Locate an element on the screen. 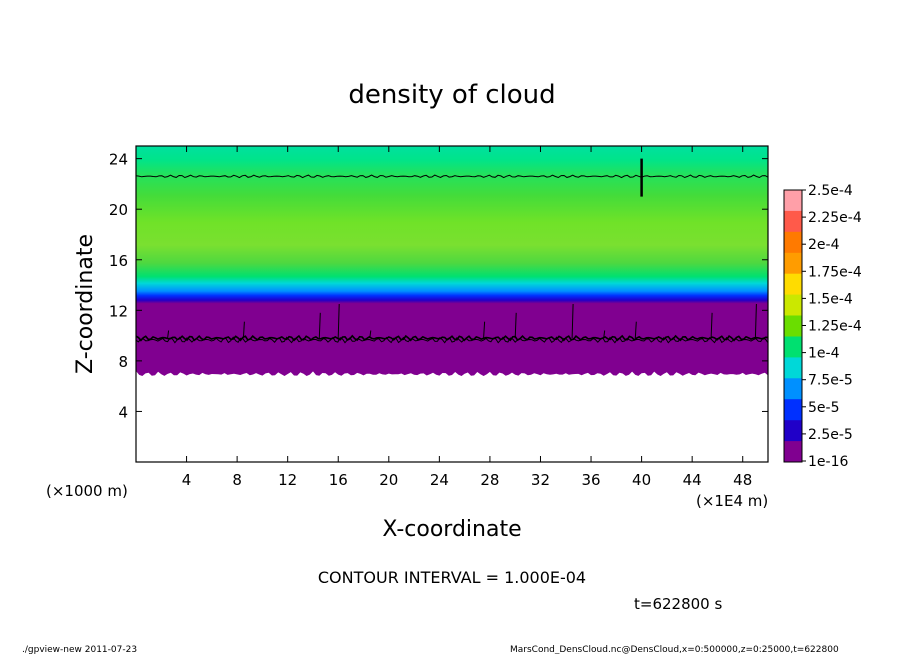  colorbar-label: 2e-4 is located at coordinates (824, 245).